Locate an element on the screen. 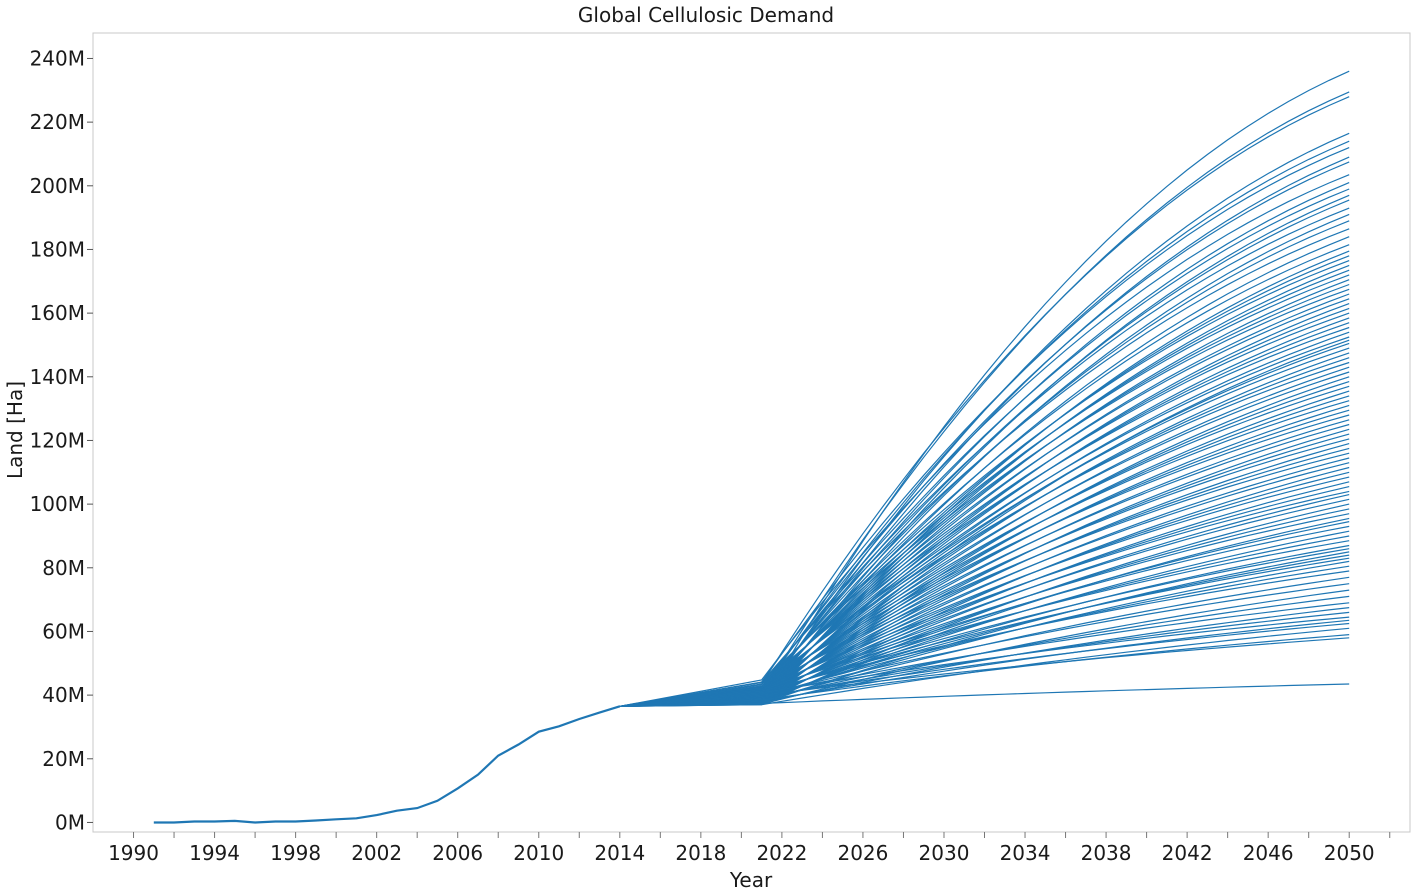 This screenshot has height=896, width=1414. series-line-historical is located at coordinates (387, 764).